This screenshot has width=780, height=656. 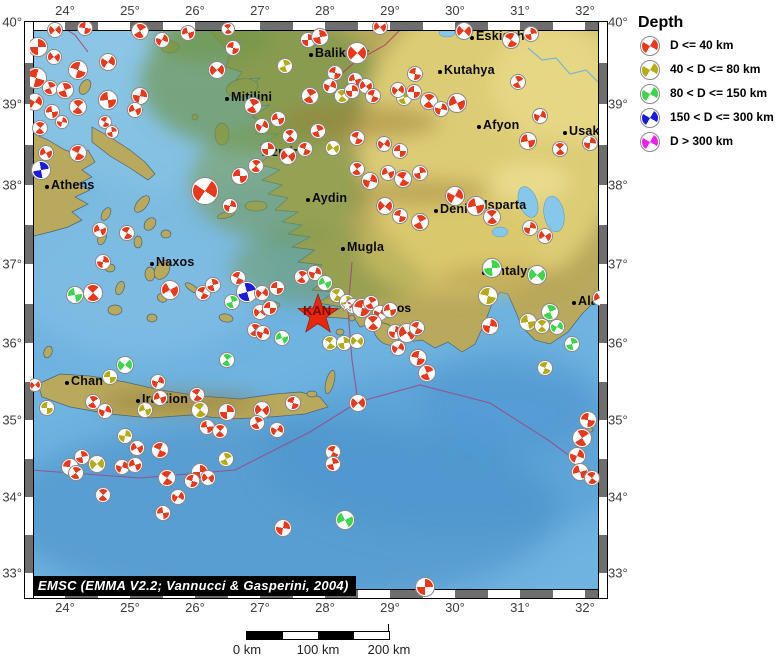 What do you see at coordinates (520, 10) in the screenshot?
I see `lon-tick-top: 31°` at bounding box center [520, 10].